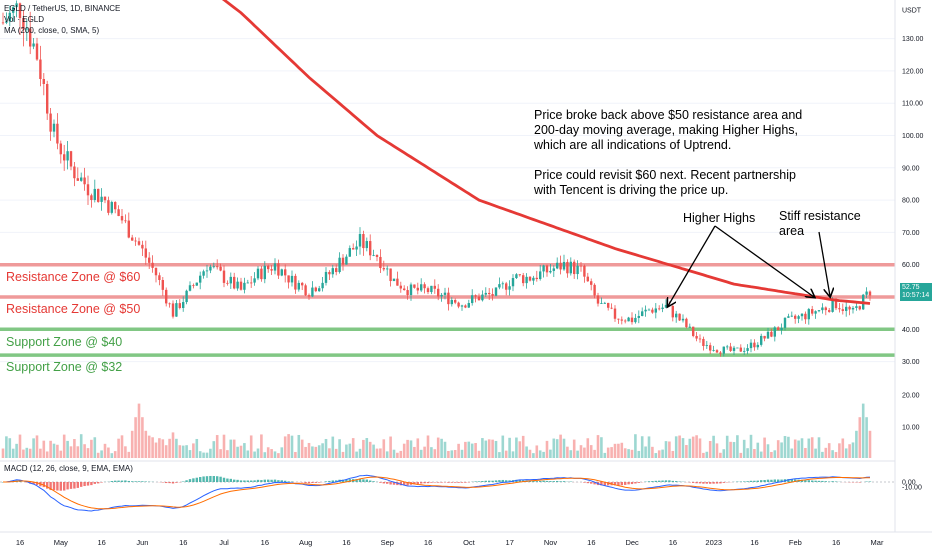  Describe the element at coordinates (73, 277) in the screenshot. I see `resistance-zone-60-label: Resistance Zone @ $60` at that location.